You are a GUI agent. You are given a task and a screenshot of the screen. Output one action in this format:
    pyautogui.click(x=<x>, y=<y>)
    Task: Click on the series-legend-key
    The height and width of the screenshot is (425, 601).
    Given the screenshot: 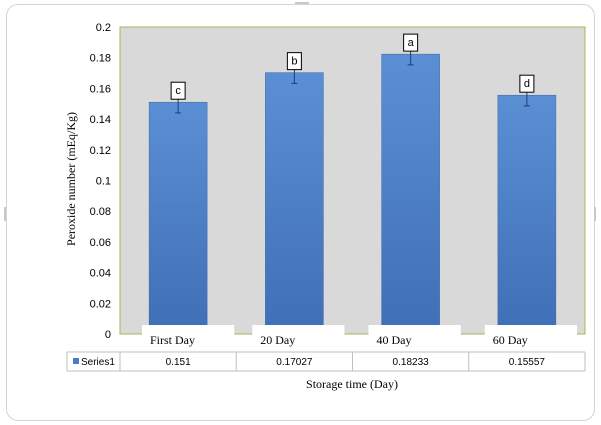 What is the action you would take?
    pyautogui.click(x=76, y=361)
    